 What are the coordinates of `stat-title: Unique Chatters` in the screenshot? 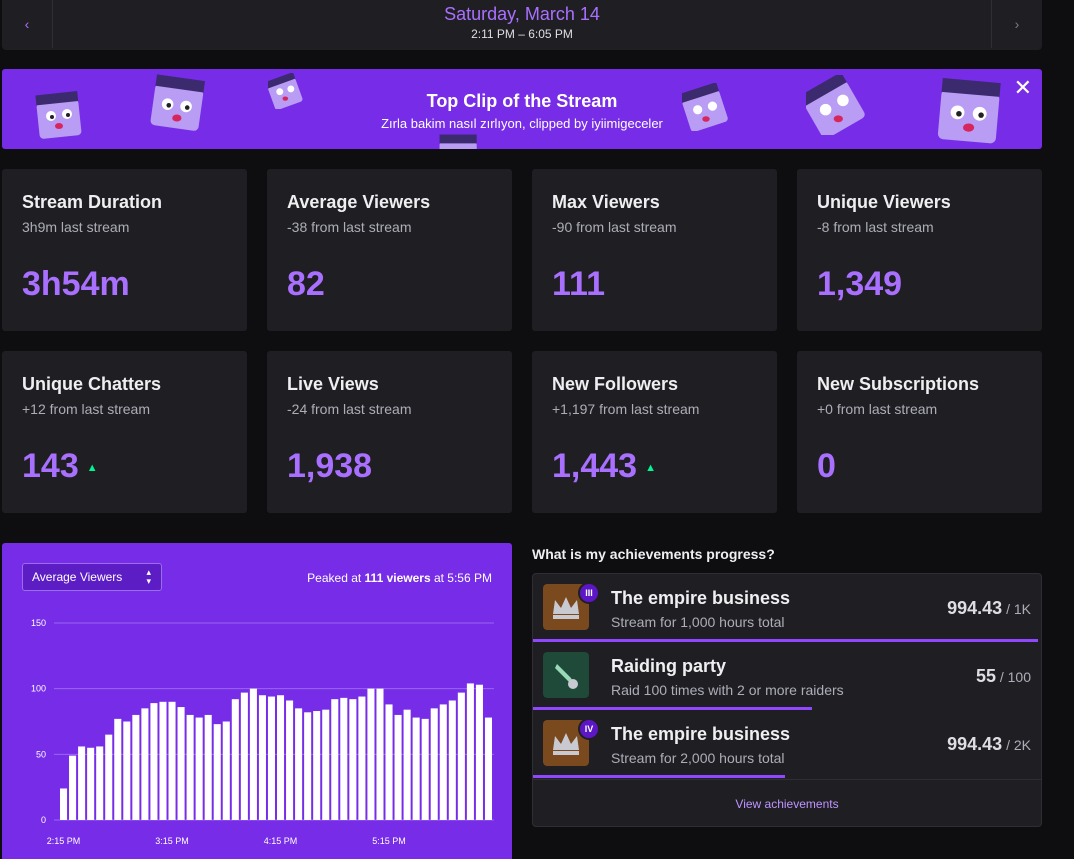 It's located at (92, 384).